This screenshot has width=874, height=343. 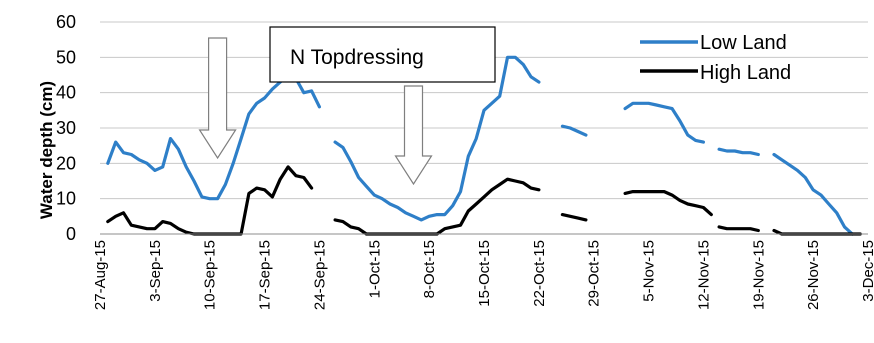 What do you see at coordinates (66, 199) in the screenshot?
I see `y-tick-10: 10` at bounding box center [66, 199].